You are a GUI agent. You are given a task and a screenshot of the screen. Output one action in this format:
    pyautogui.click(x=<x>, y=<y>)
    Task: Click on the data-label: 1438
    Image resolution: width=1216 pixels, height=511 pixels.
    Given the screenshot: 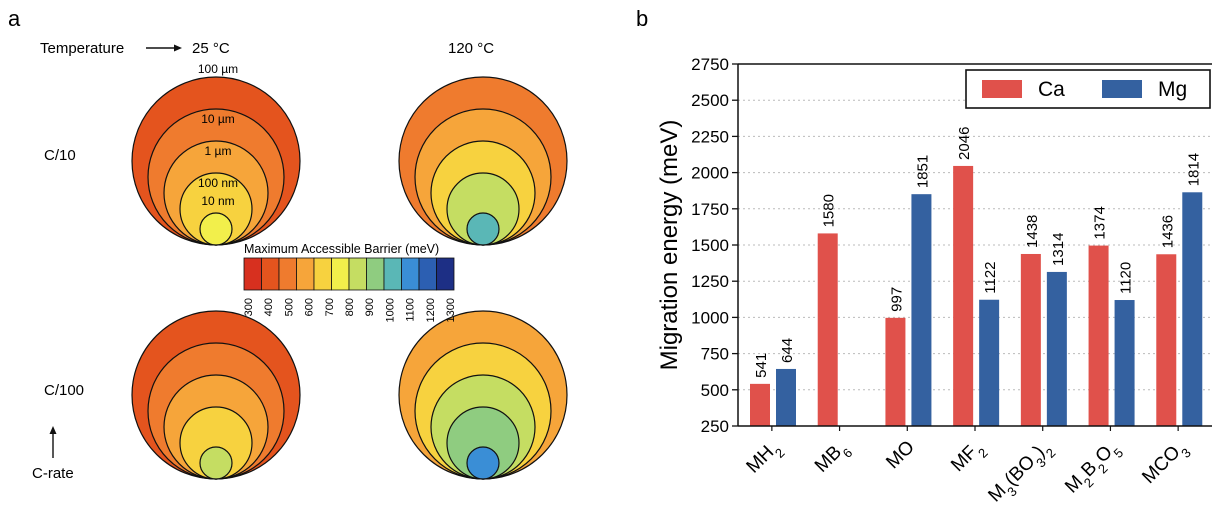 What is the action you would take?
    pyautogui.click(x=1032, y=231)
    